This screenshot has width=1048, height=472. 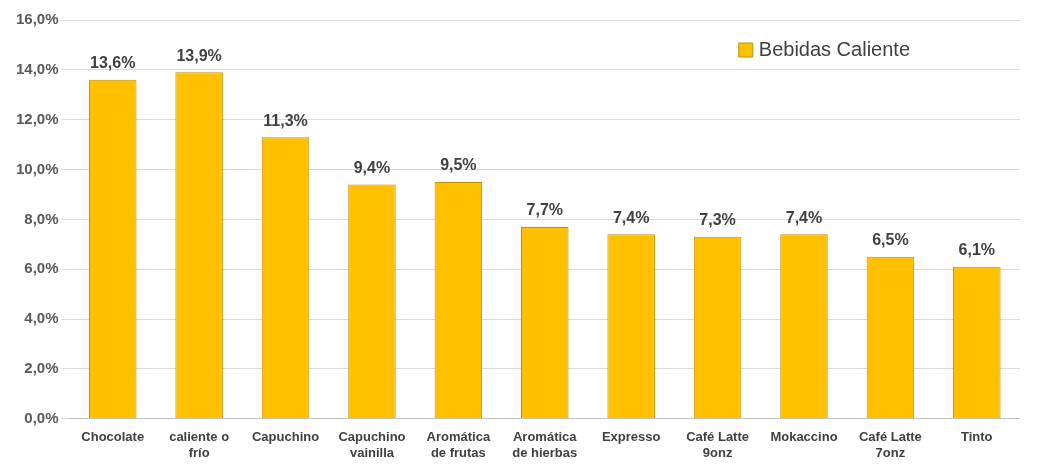 I want to click on data-label: 6,5%, so click(x=890, y=240).